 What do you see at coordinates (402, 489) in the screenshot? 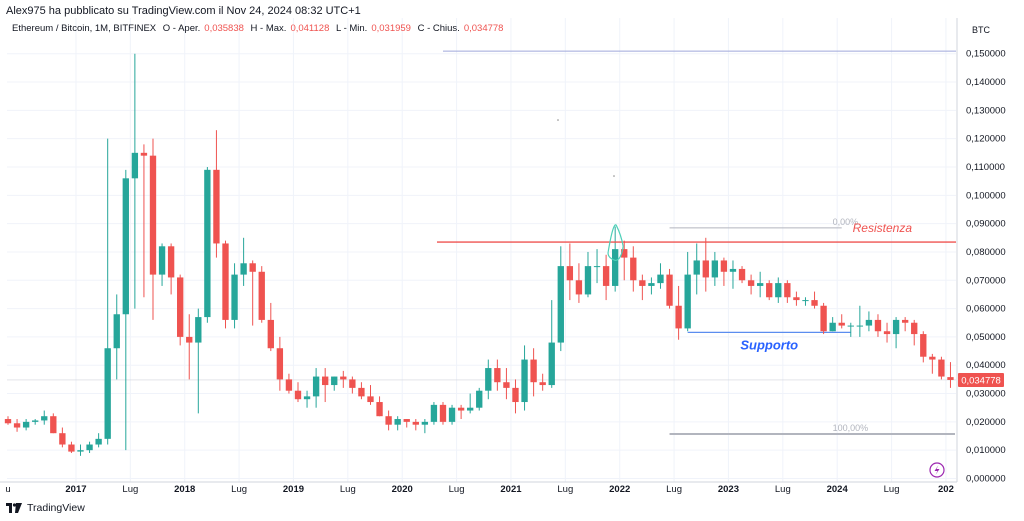
I see `x-tick-label: 2020` at bounding box center [402, 489].